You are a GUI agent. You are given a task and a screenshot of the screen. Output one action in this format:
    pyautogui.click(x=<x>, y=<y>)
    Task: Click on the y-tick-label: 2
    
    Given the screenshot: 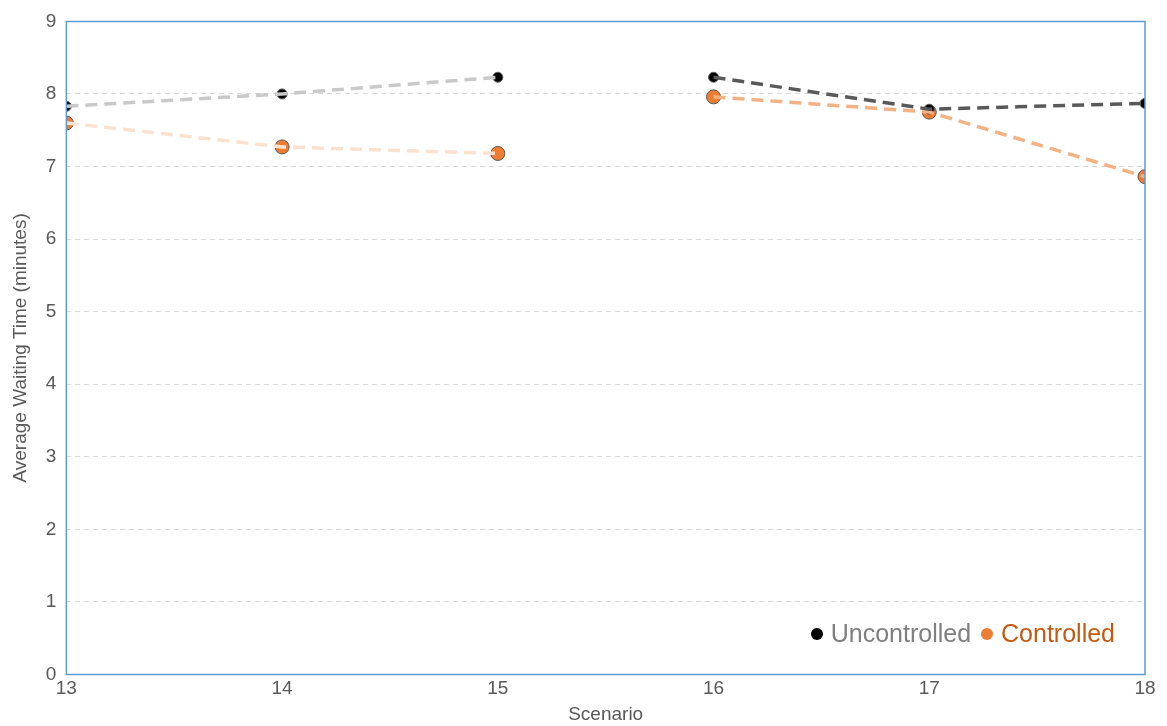 What is the action you would take?
    pyautogui.click(x=51, y=528)
    